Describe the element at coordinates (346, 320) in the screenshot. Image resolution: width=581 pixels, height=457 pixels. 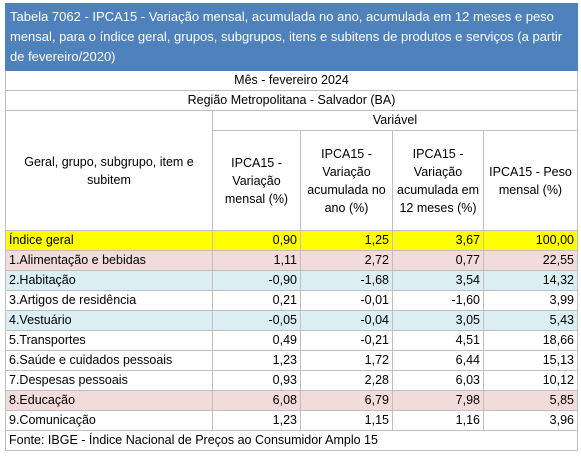
I see `value-cell: -0,04` at that location.